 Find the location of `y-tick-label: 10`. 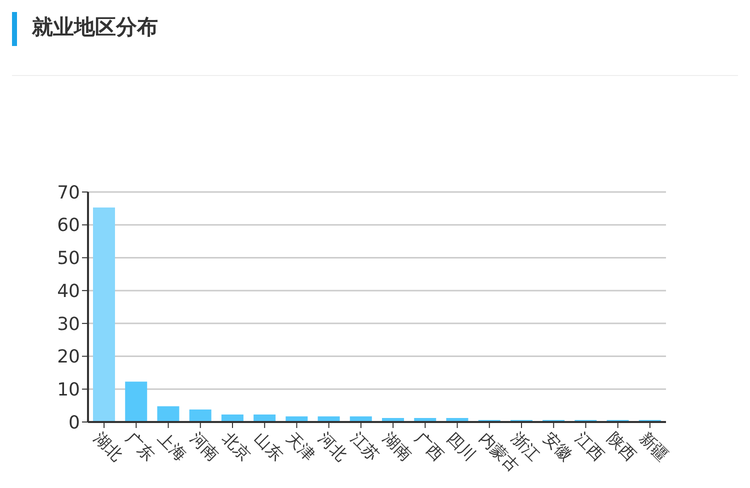

y-tick-label: 10 is located at coordinates (68, 390).